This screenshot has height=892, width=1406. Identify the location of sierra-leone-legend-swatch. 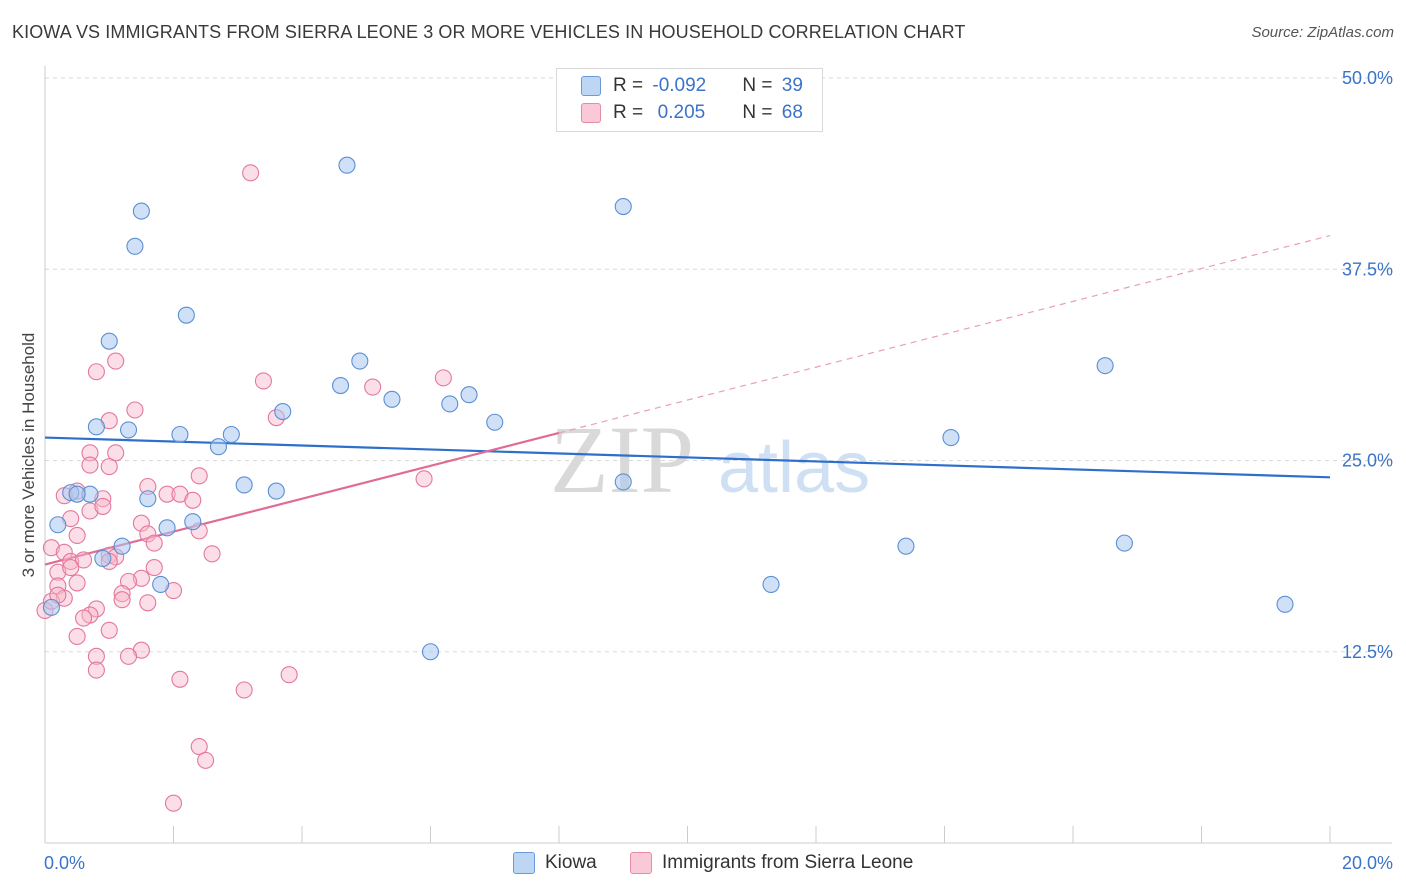
(641, 863).